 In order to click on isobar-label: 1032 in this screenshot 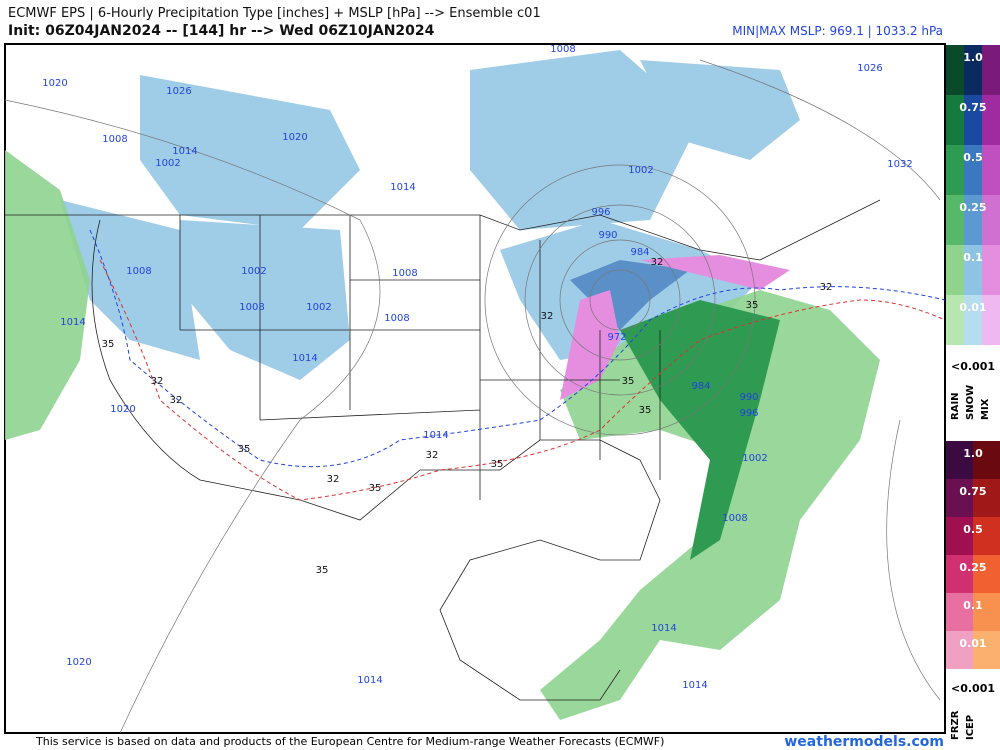, I will do `click(899, 164)`.